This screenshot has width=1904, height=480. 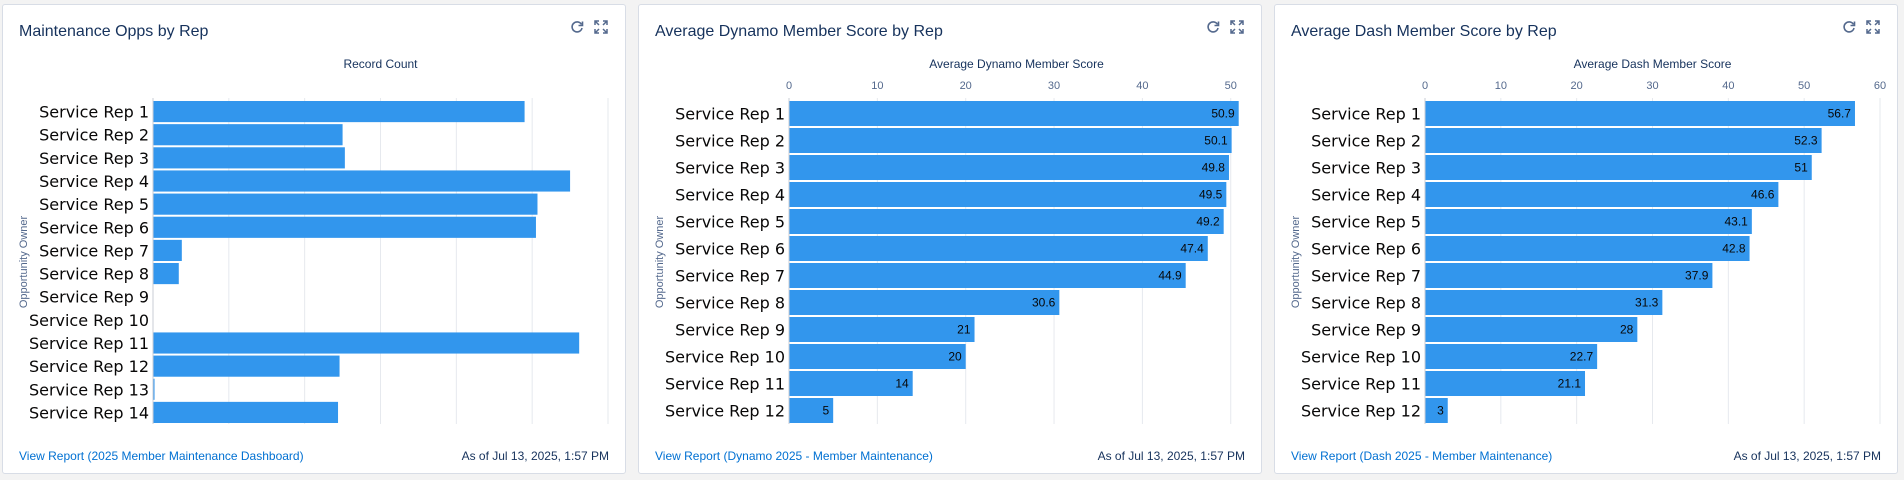 I want to click on category-label: Service Rep 11, so click(x=725, y=384).